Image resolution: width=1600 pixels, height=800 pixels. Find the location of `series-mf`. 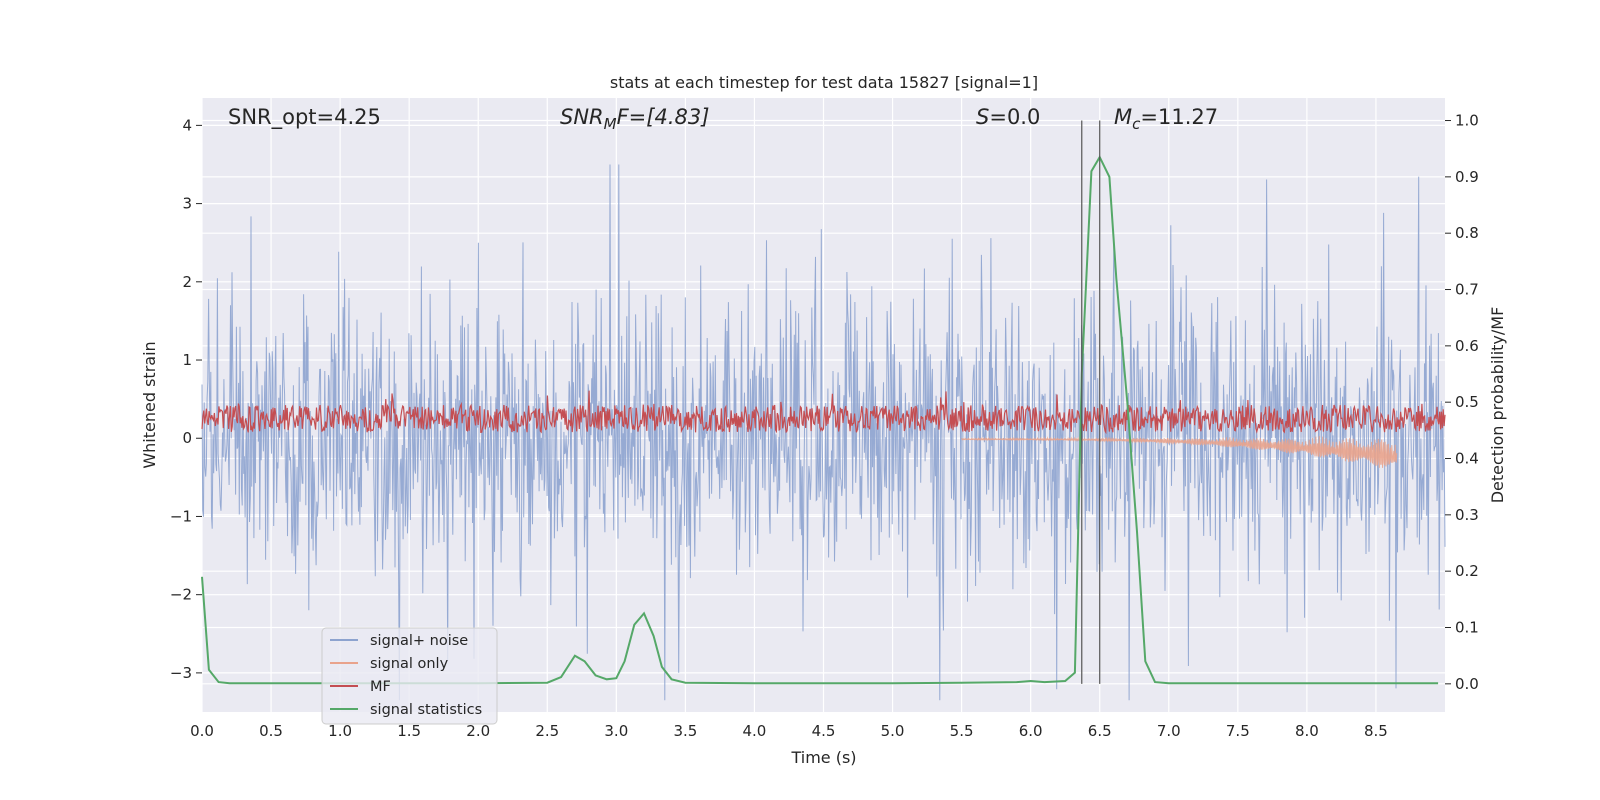

series-mf is located at coordinates (823, 412).